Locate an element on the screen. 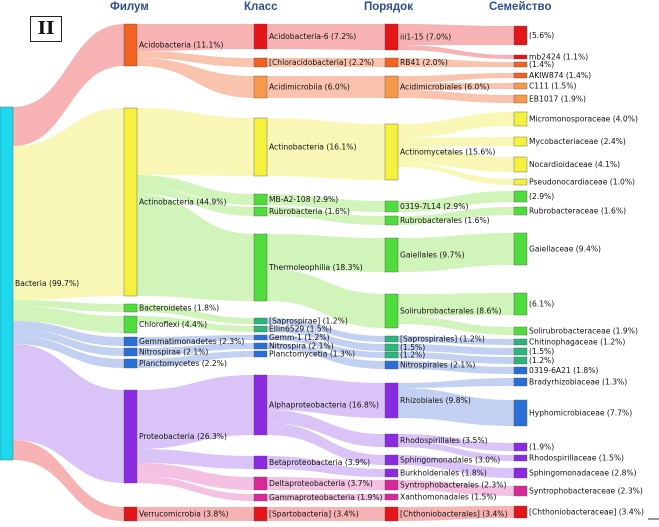 This screenshot has height=527, width=659. node-c_rubro is located at coordinates (260, 211).